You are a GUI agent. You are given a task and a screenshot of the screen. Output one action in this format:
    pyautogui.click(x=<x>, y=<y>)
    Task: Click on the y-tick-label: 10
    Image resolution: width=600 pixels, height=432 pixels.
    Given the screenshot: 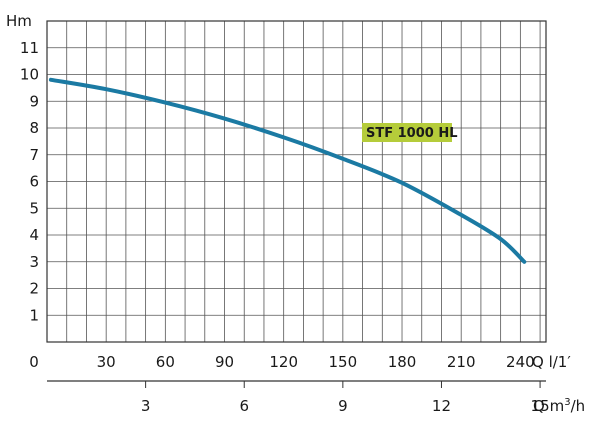 What is the action you would take?
    pyautogui.click(x=29, y=75)
    